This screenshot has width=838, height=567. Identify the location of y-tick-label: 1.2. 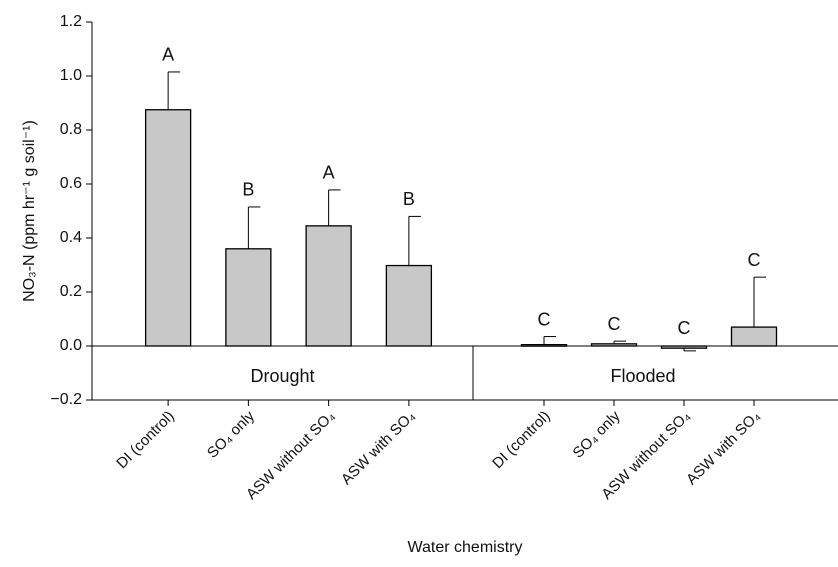
(71, 21).